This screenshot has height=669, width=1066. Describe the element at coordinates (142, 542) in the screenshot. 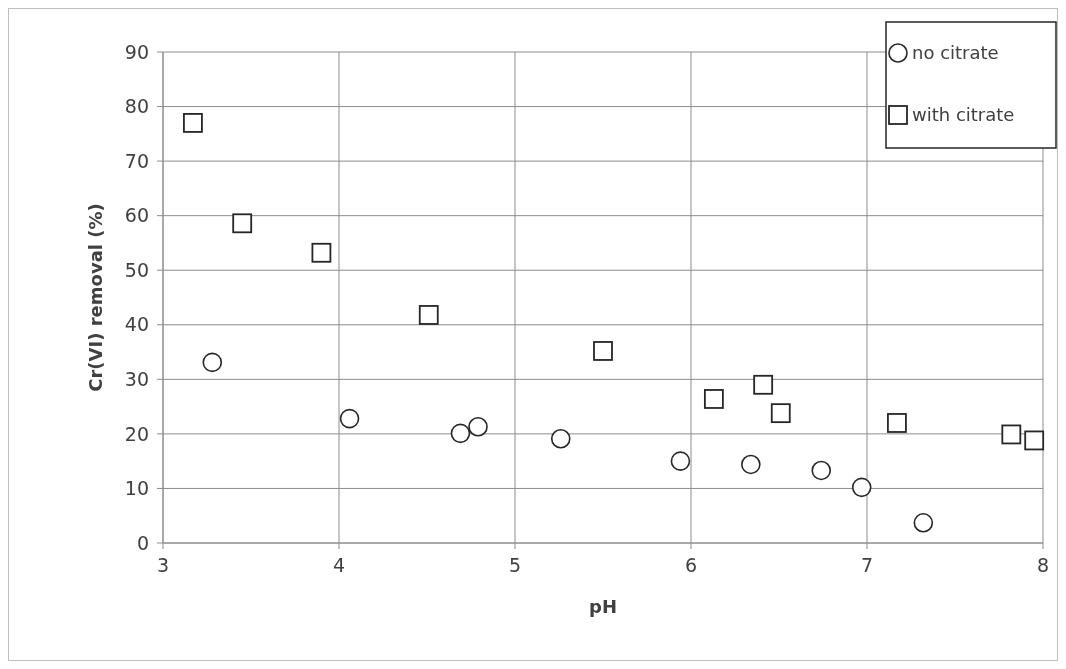

I see `y-tick-label: 0` at that location.